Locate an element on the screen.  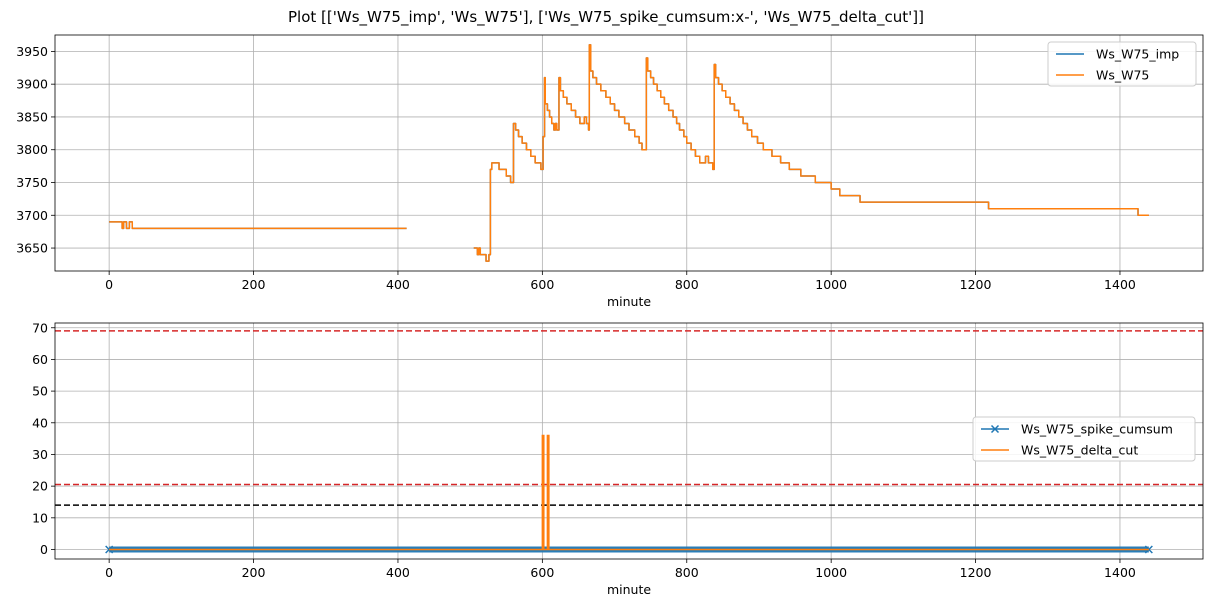
y-tick-label: 10 is located at coordinates (40, 517).